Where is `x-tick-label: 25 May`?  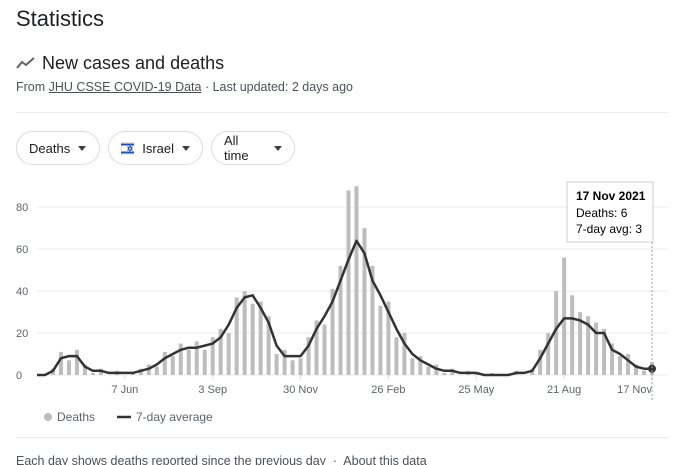 x-tick-label: 25 May is located at coordinates (476, 390).